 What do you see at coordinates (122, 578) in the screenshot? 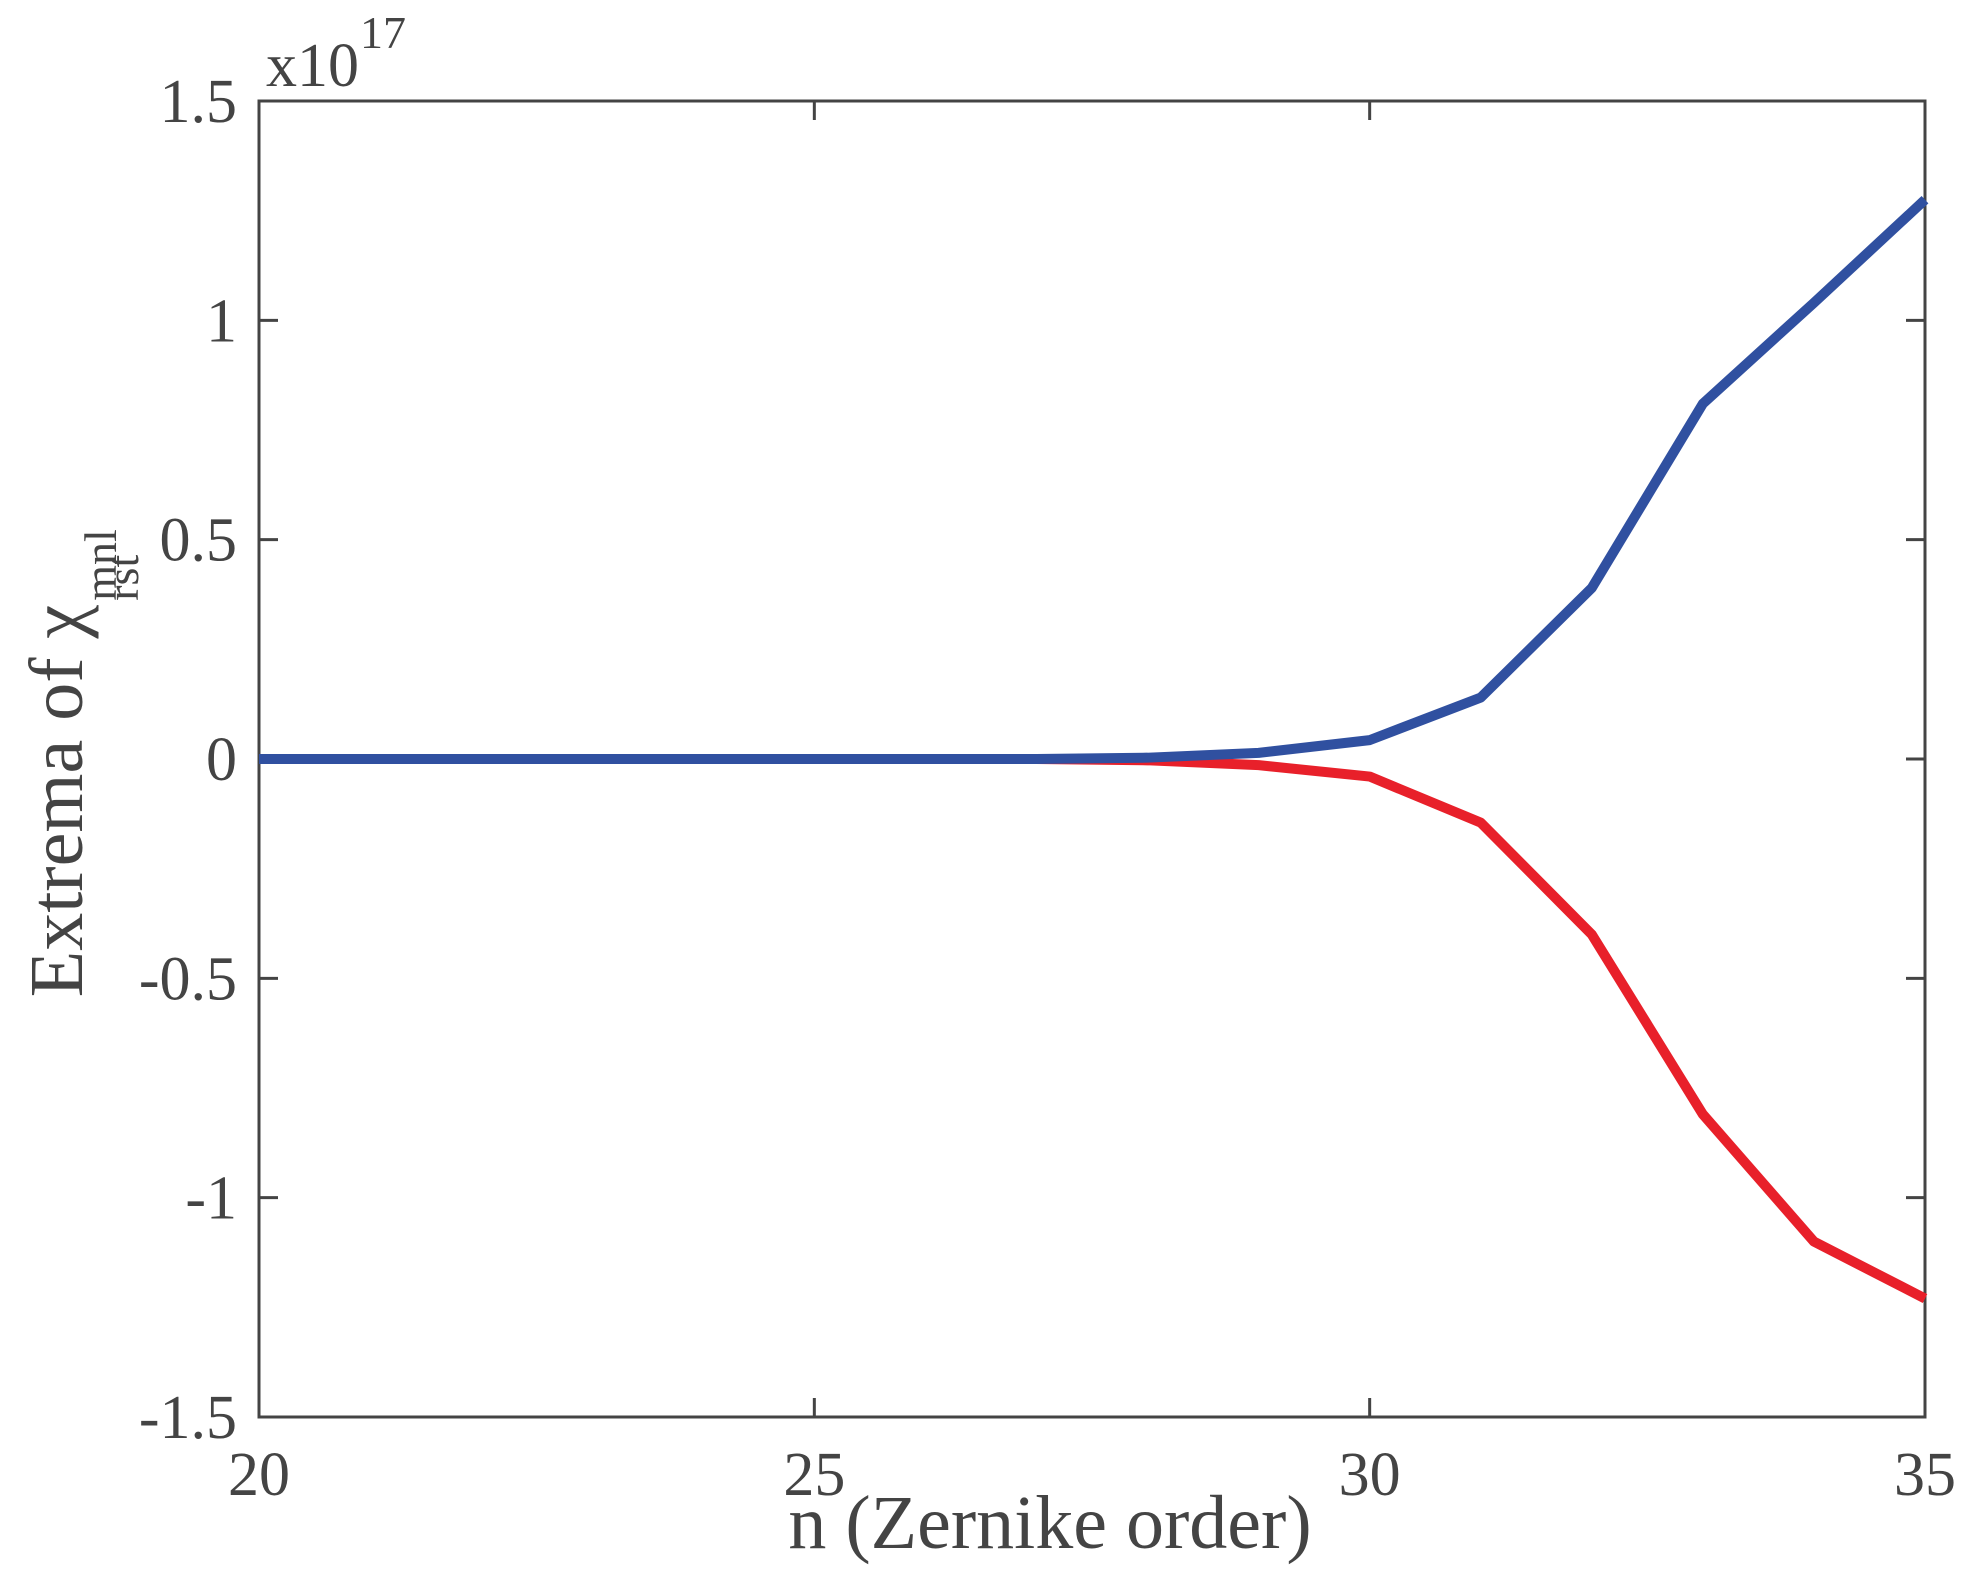
I see `y-axis-label-superscript: rst` at bounding box center [122, 578].